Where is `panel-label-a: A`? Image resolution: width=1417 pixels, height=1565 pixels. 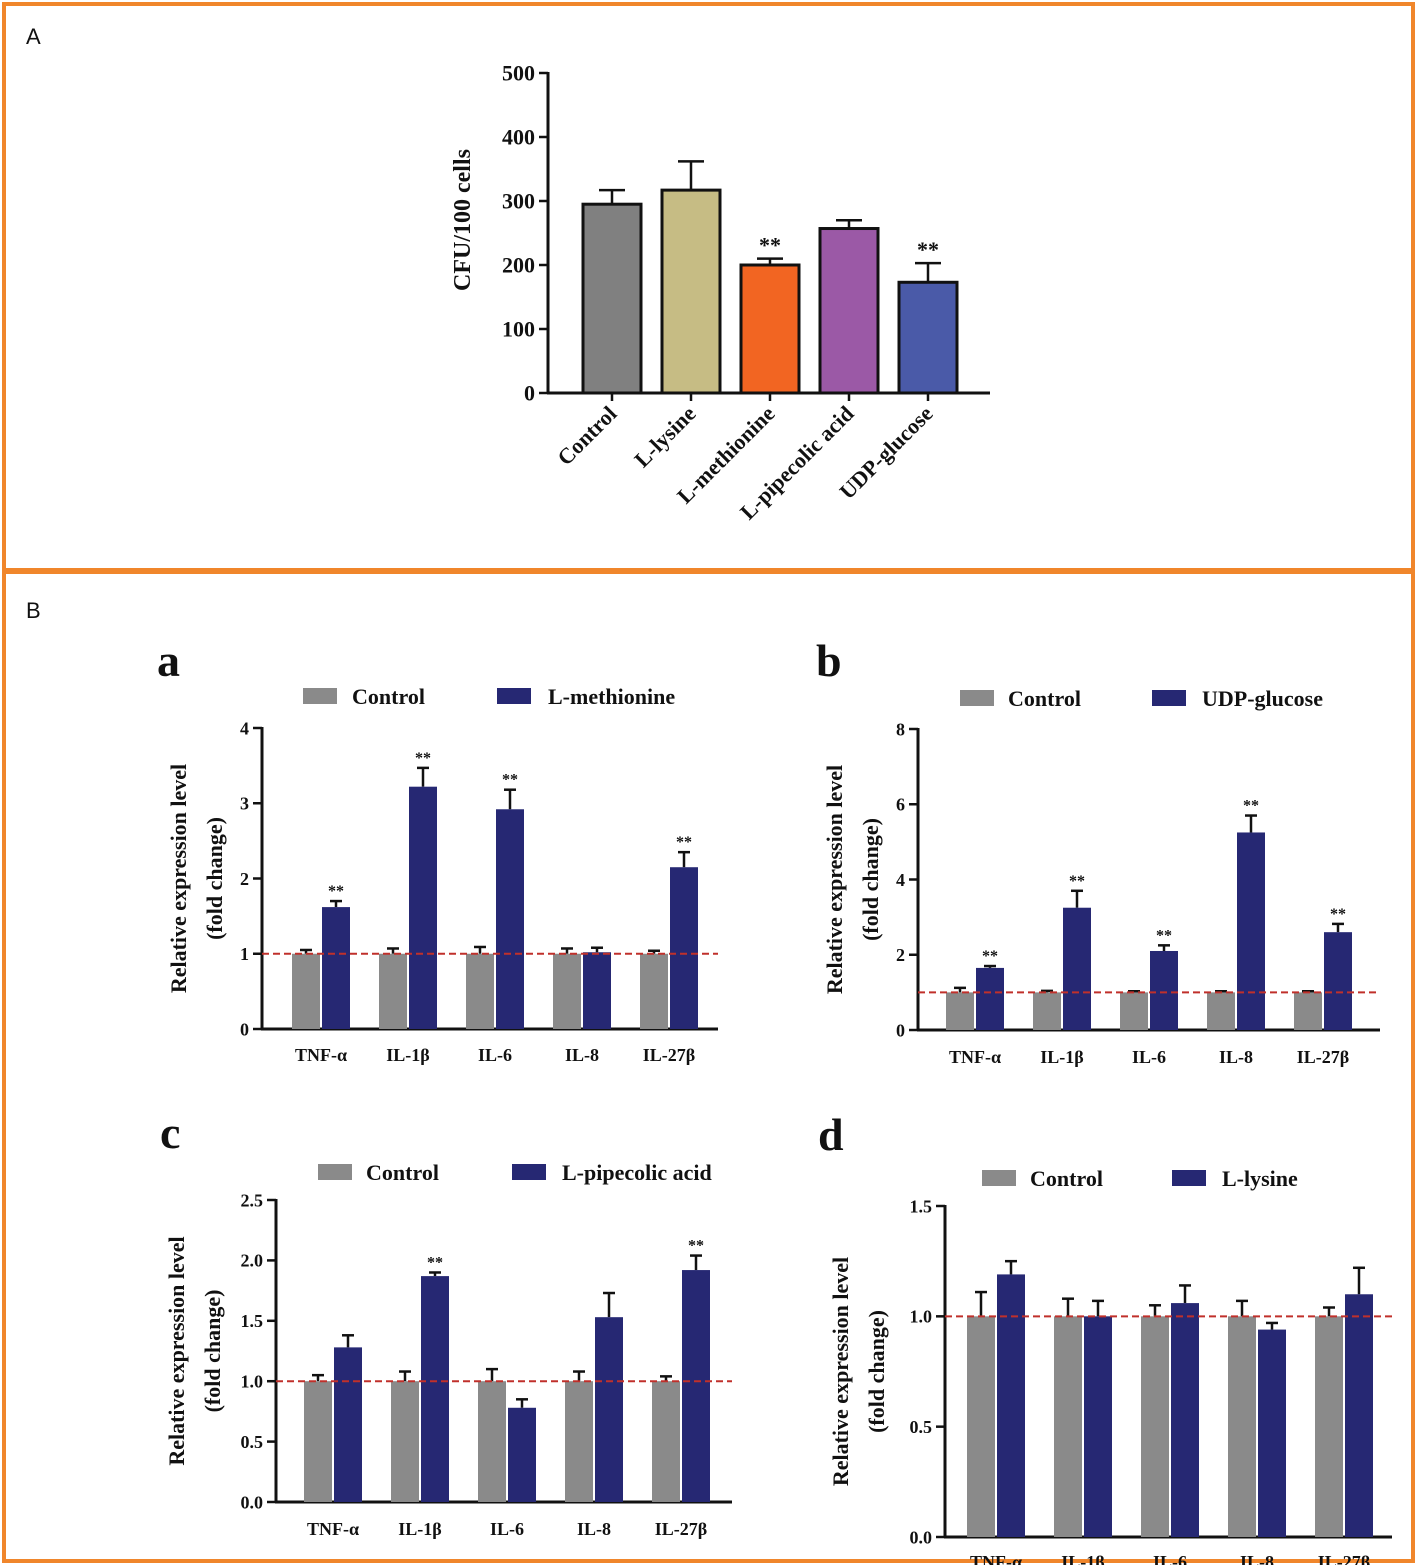 panel-label-a: A is located at coordinates (33, 36).